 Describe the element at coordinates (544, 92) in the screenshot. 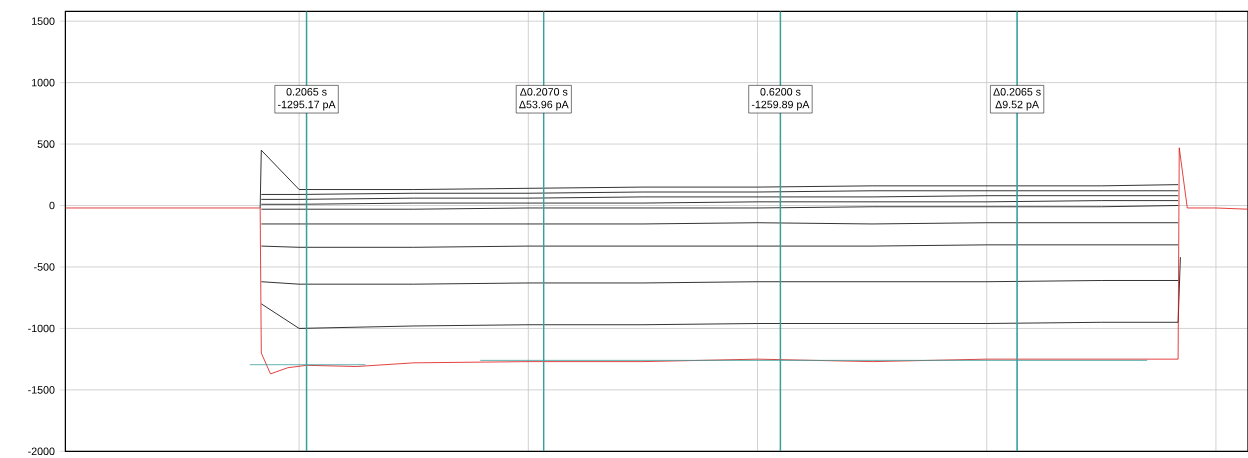

I see `ref-line-label: Δ0.2070 s` at that location.